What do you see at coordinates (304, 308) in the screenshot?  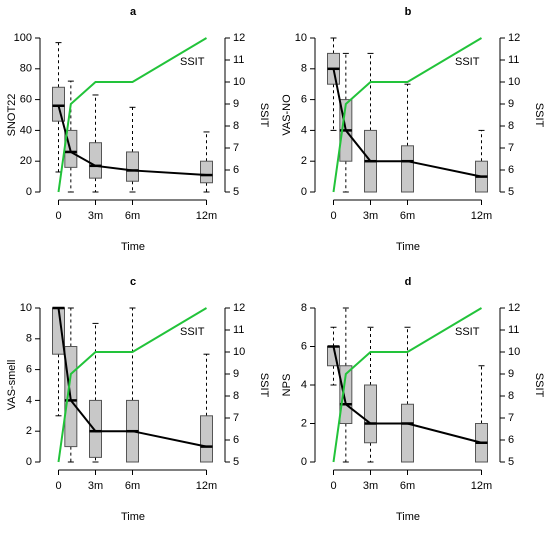 I see `y-tick-label: 8` at bounding box center [304, 308].